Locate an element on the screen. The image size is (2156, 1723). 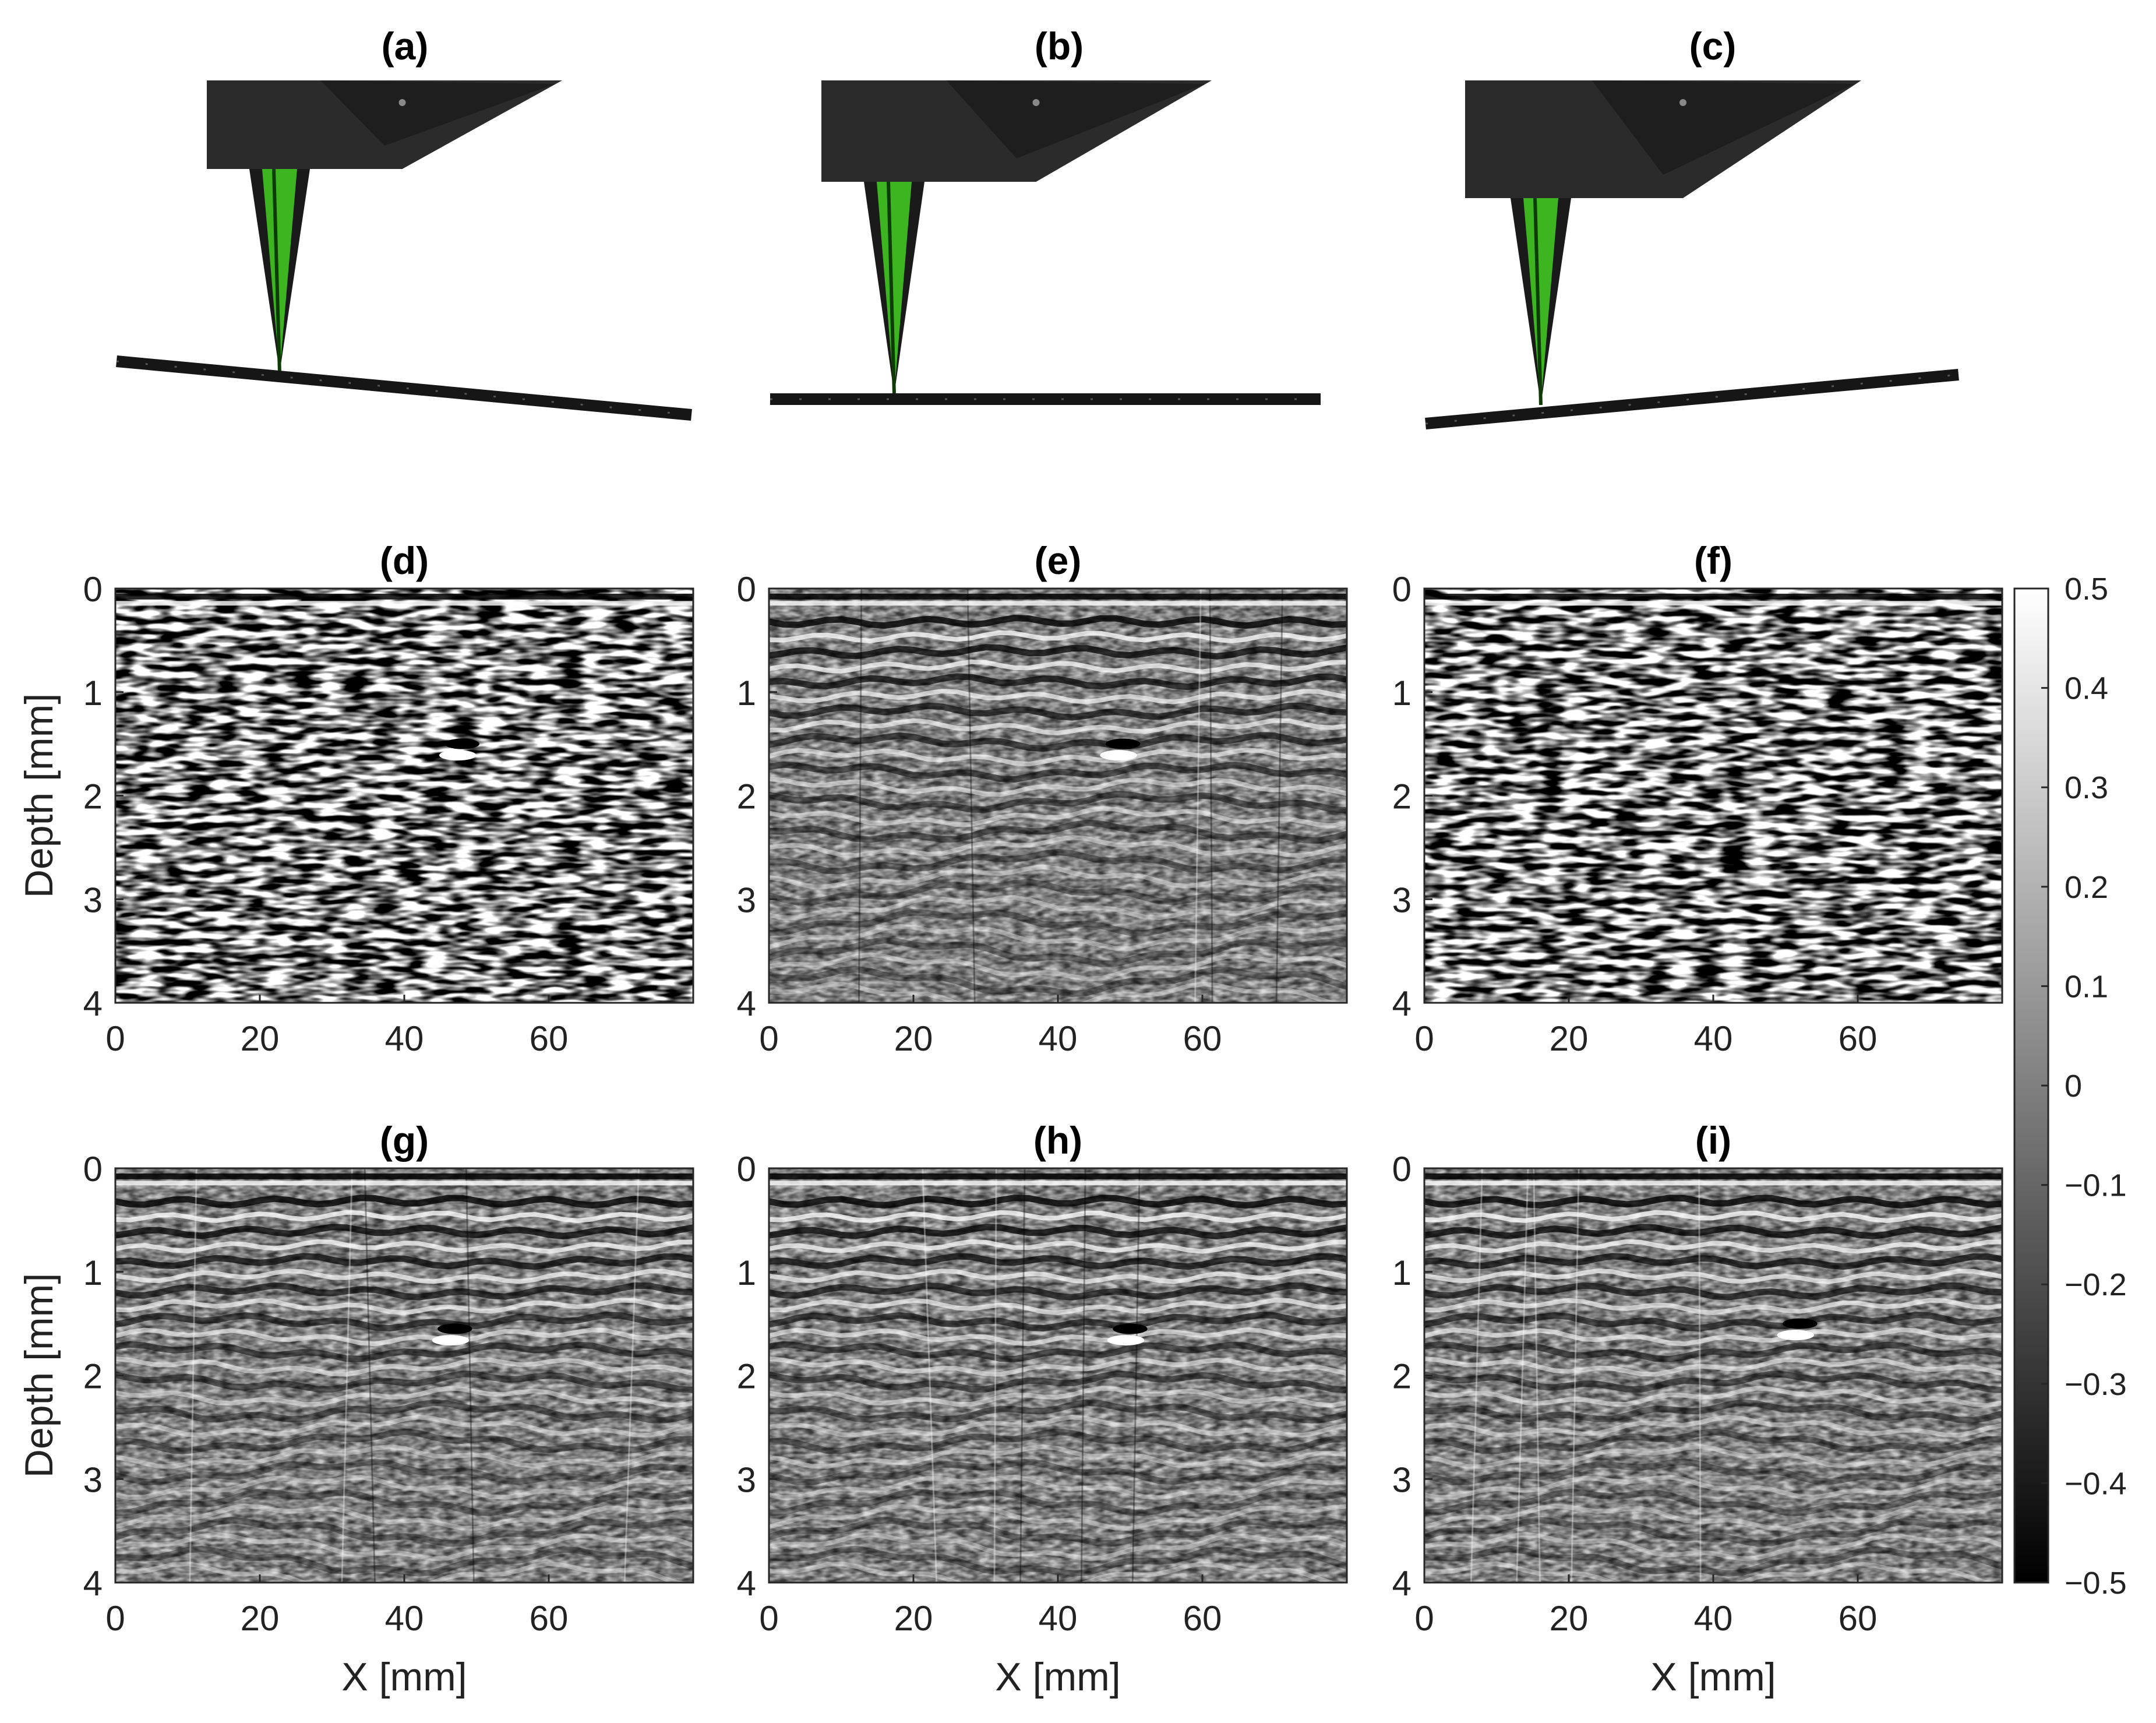
panel-title: (f) is located at coordinates (1713, 560).